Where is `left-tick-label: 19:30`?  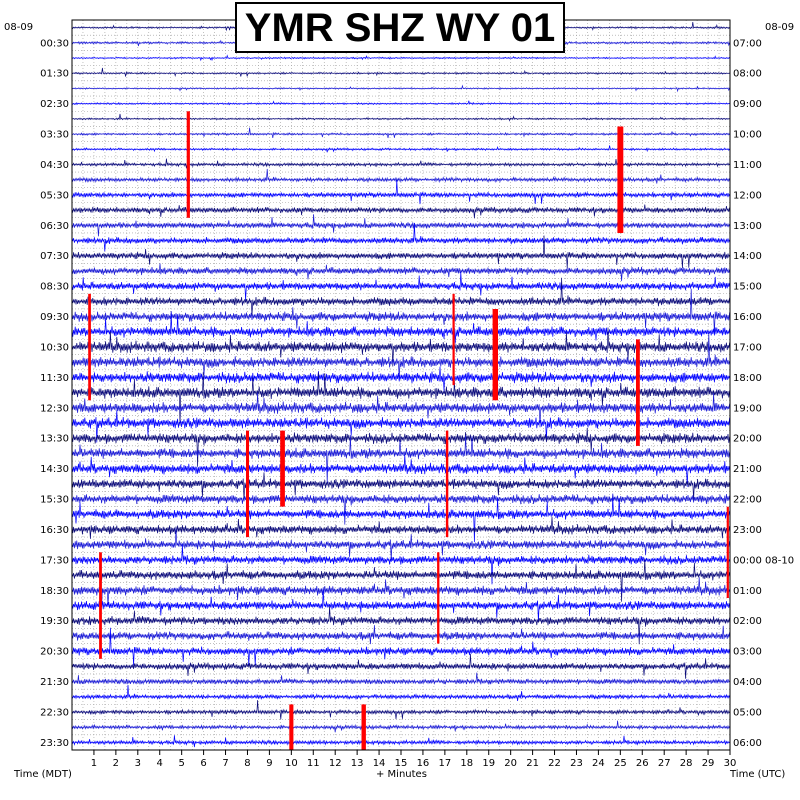
left-tick-label: 19:30 is located at coordinates (54, 621).